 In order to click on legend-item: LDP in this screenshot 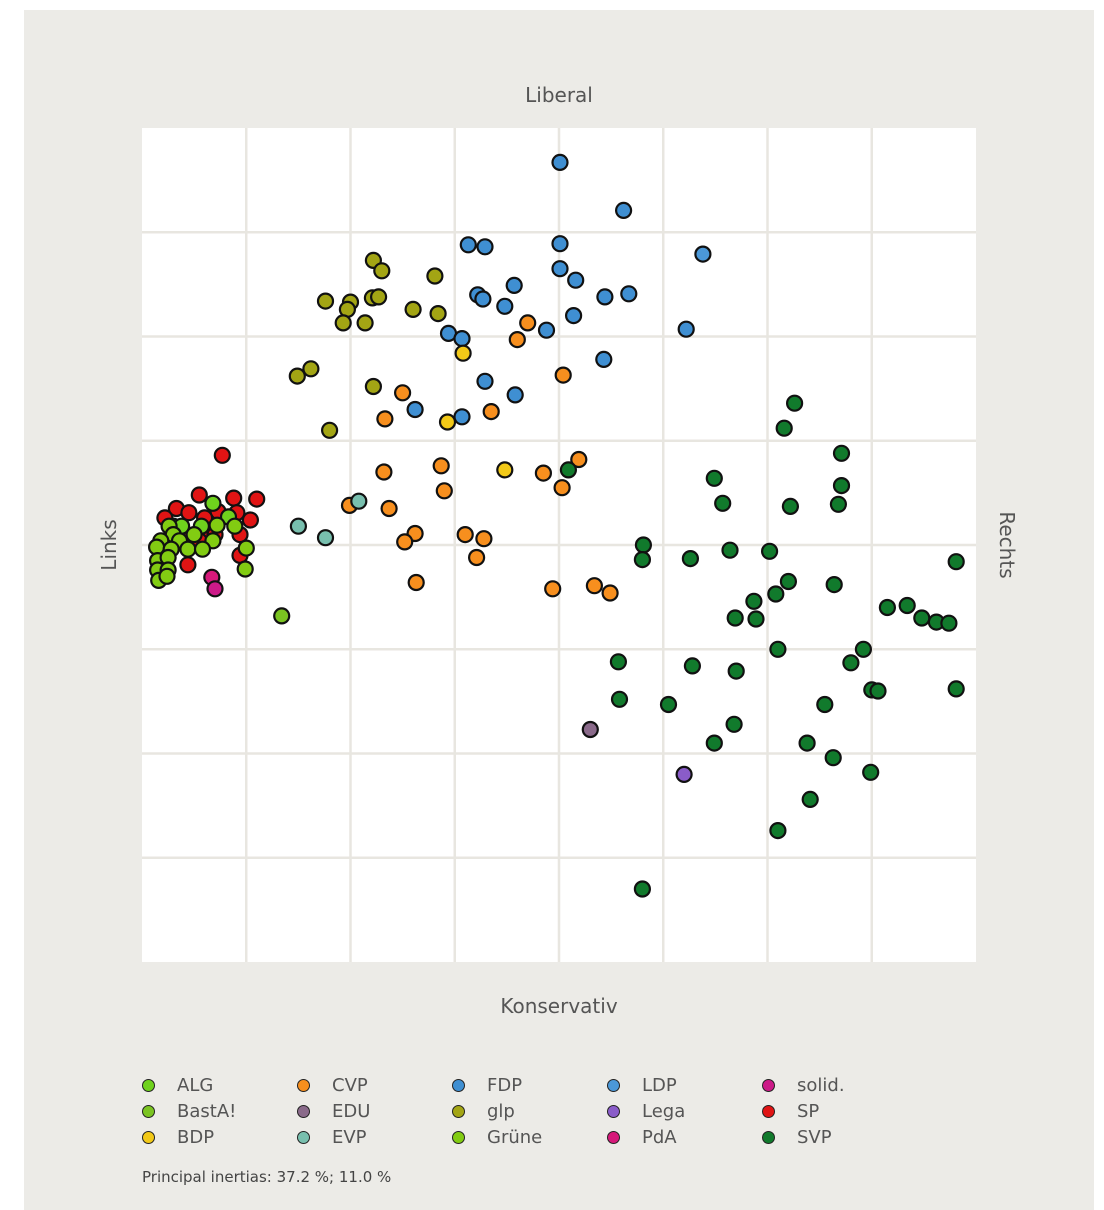, I will do `click(641, 1085)`.